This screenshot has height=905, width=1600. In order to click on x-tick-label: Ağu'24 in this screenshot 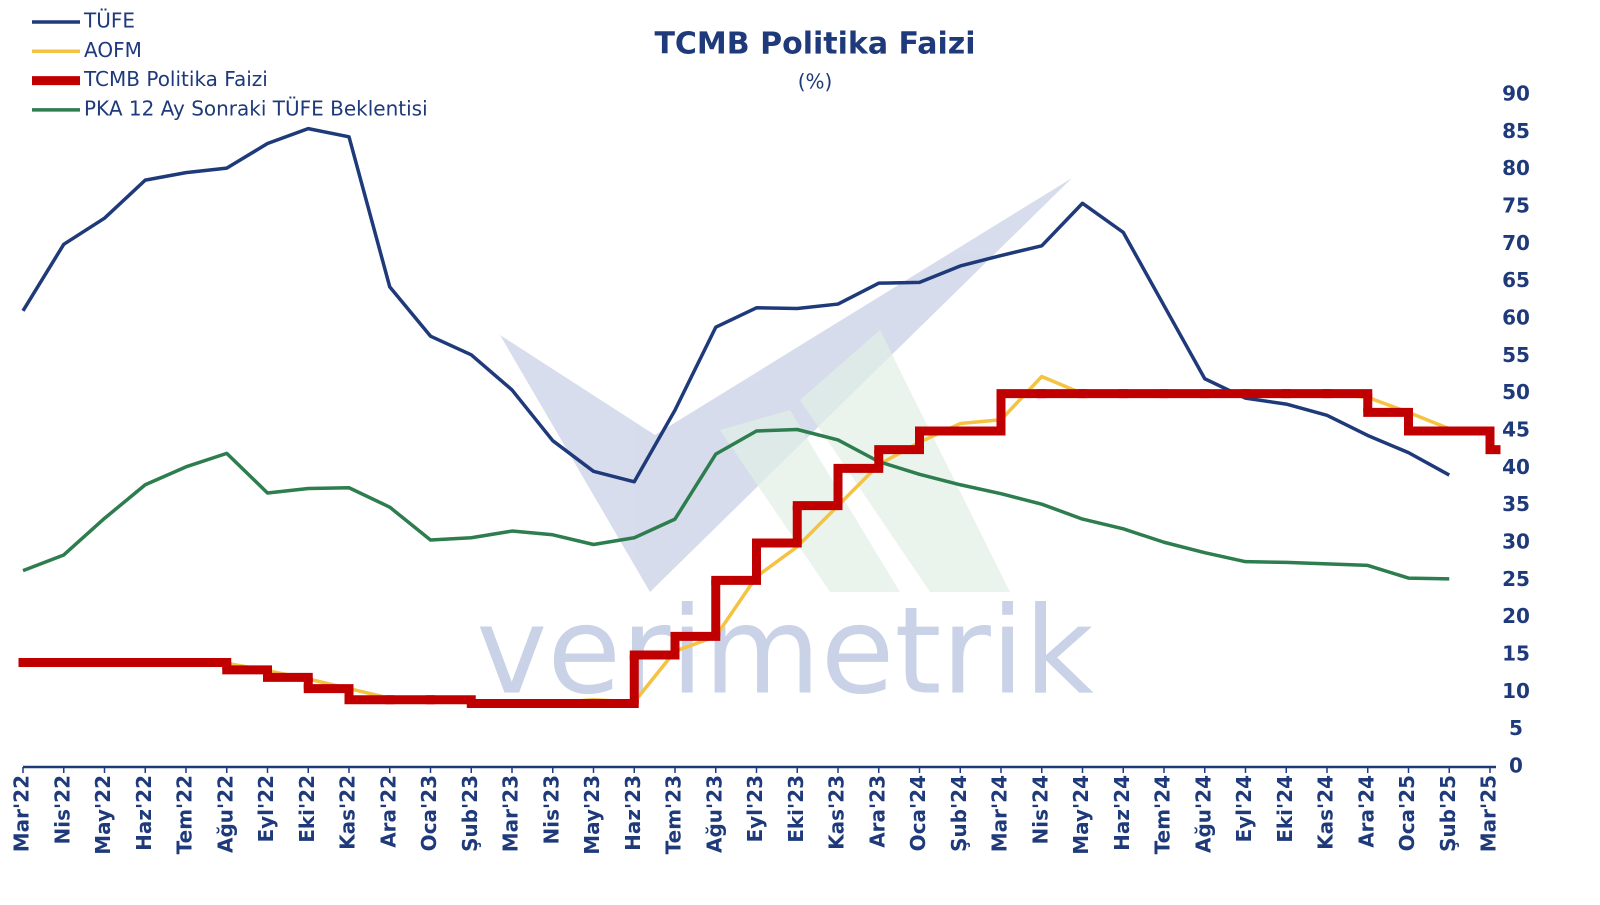, I will do `click(1203, 814)`.